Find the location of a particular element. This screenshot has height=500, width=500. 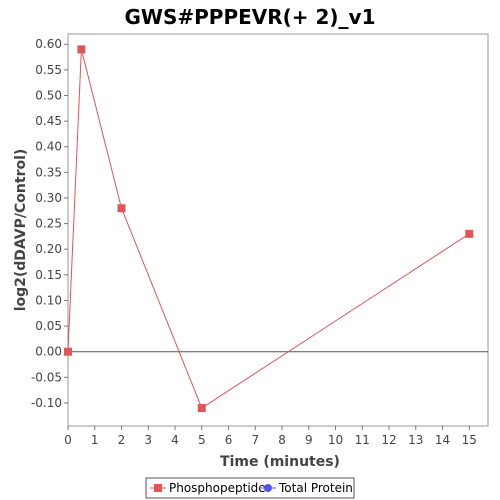

y-tick-label: 0.60 is located at coordinates (48, 44).